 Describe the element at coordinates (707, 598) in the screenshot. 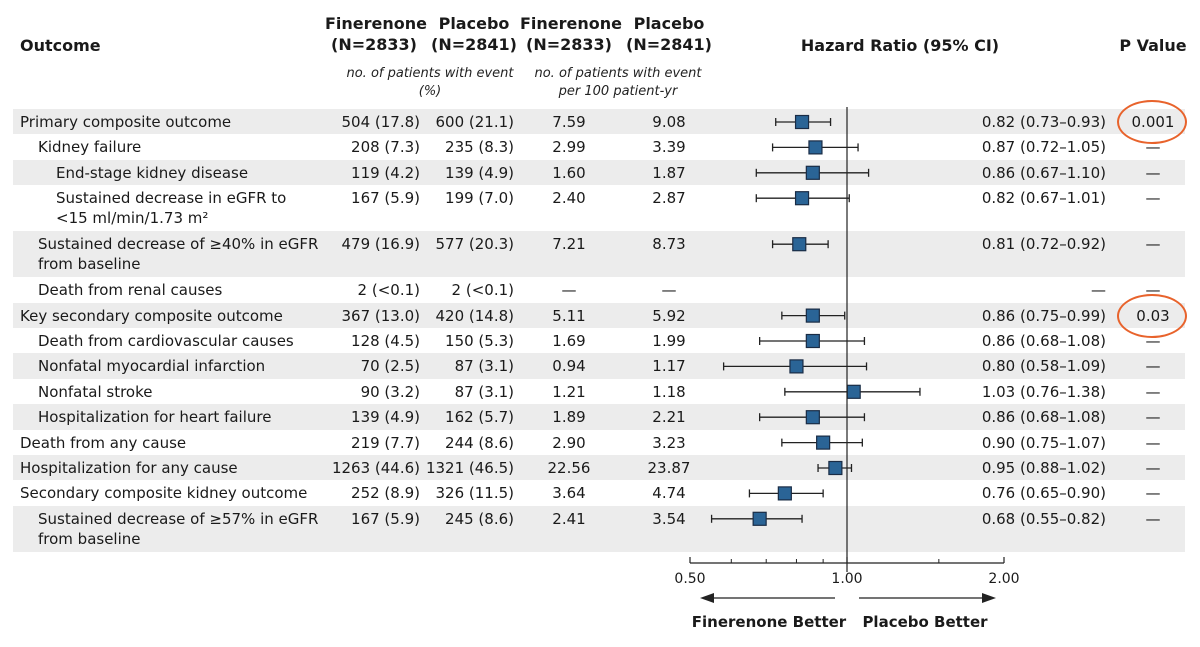

I see `arrow-left-head` at that location.